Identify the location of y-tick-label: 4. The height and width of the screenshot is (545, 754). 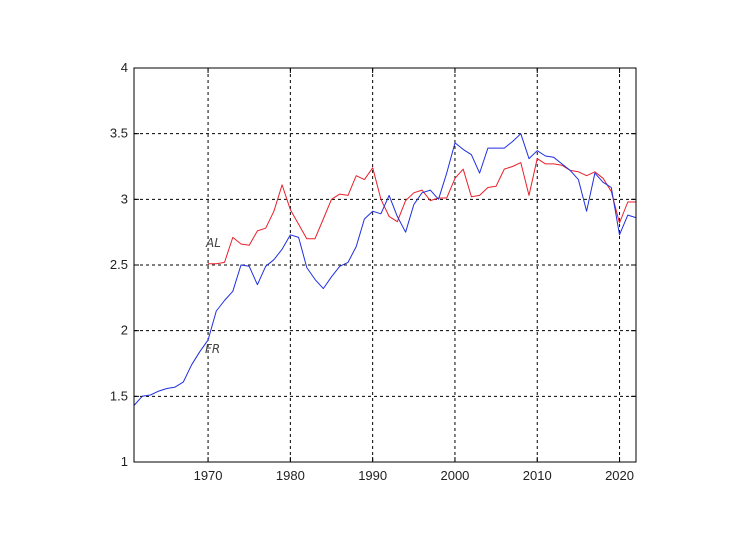
(124, 67).